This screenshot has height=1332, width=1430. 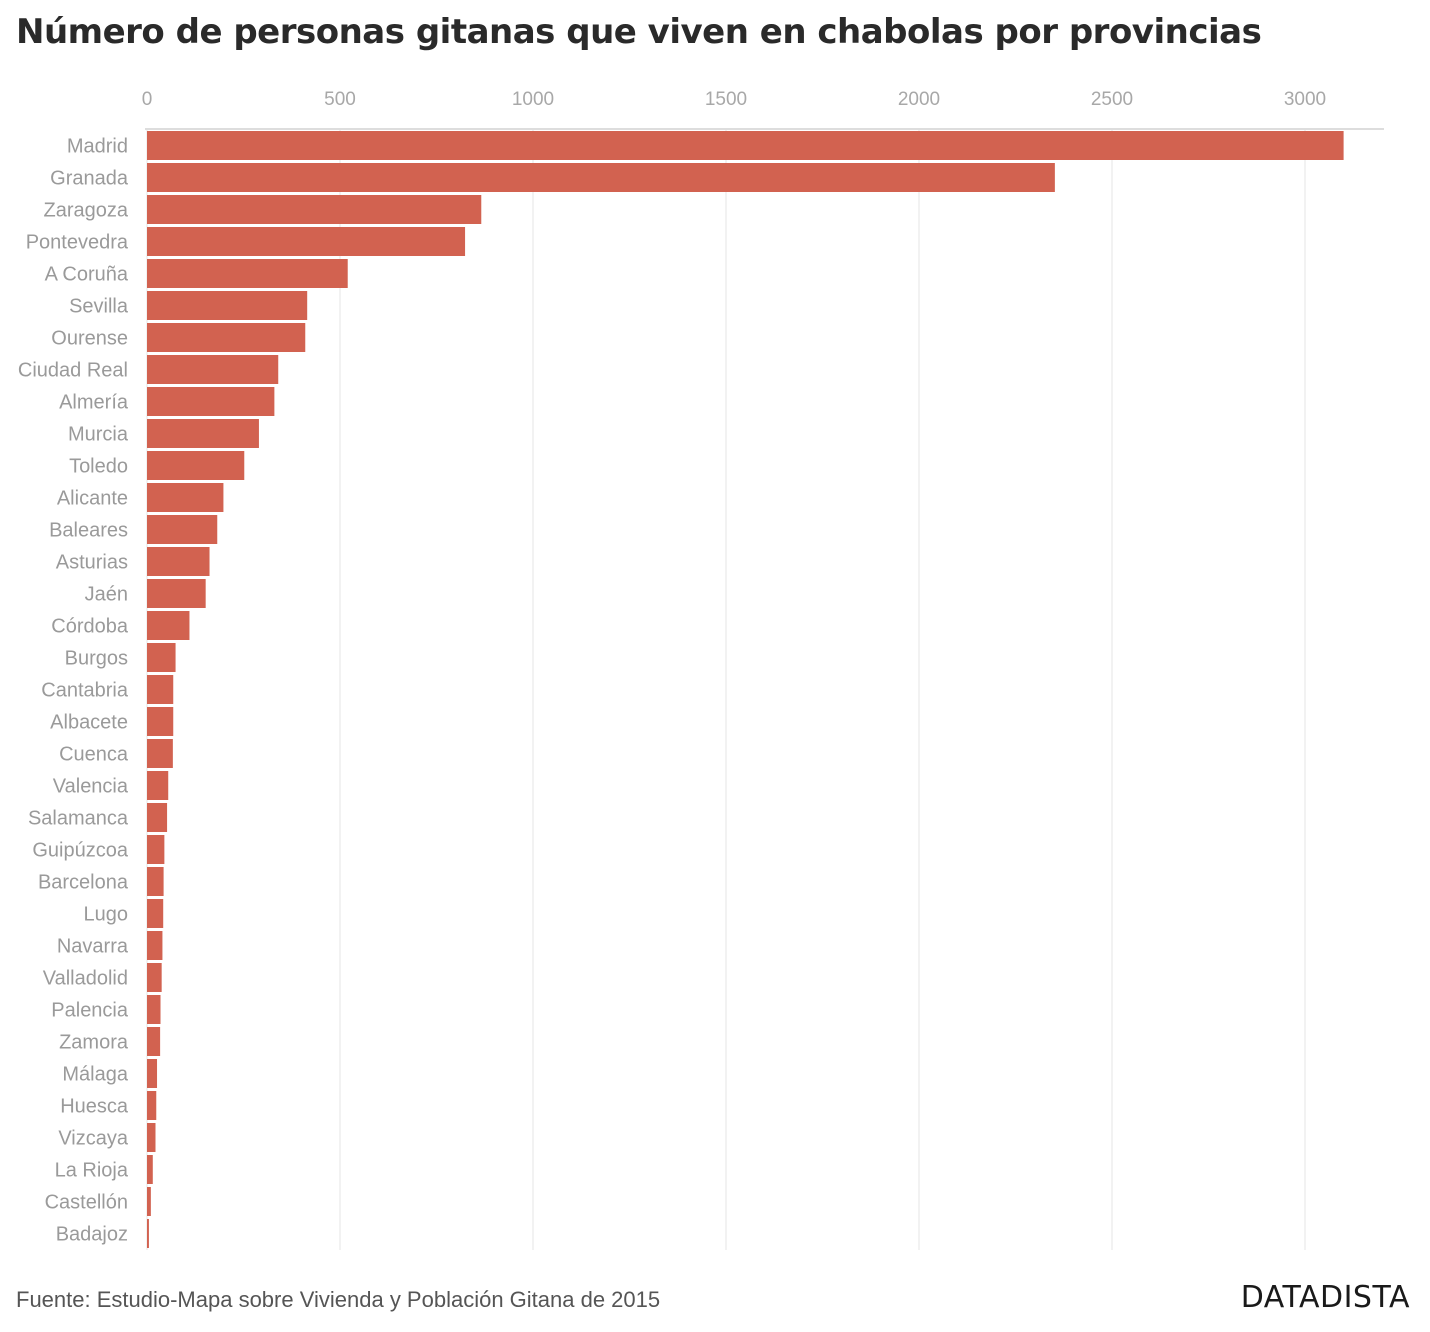 I want to click on y-tick-label-ciudad-real: Ciudad Real, so click(x=73, y=371).